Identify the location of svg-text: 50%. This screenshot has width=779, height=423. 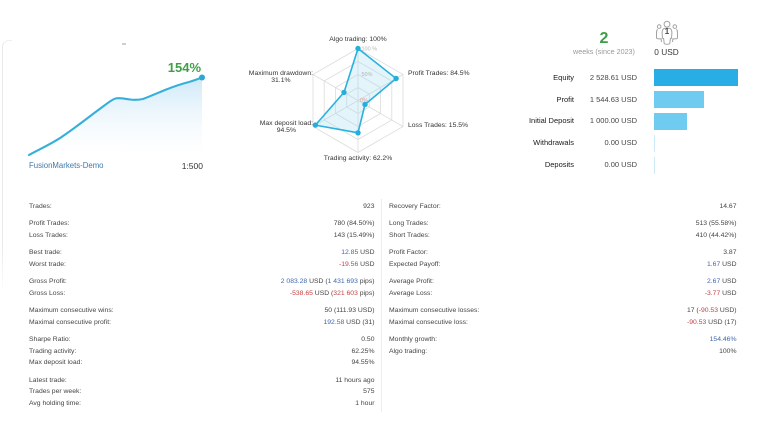
(367, 75).